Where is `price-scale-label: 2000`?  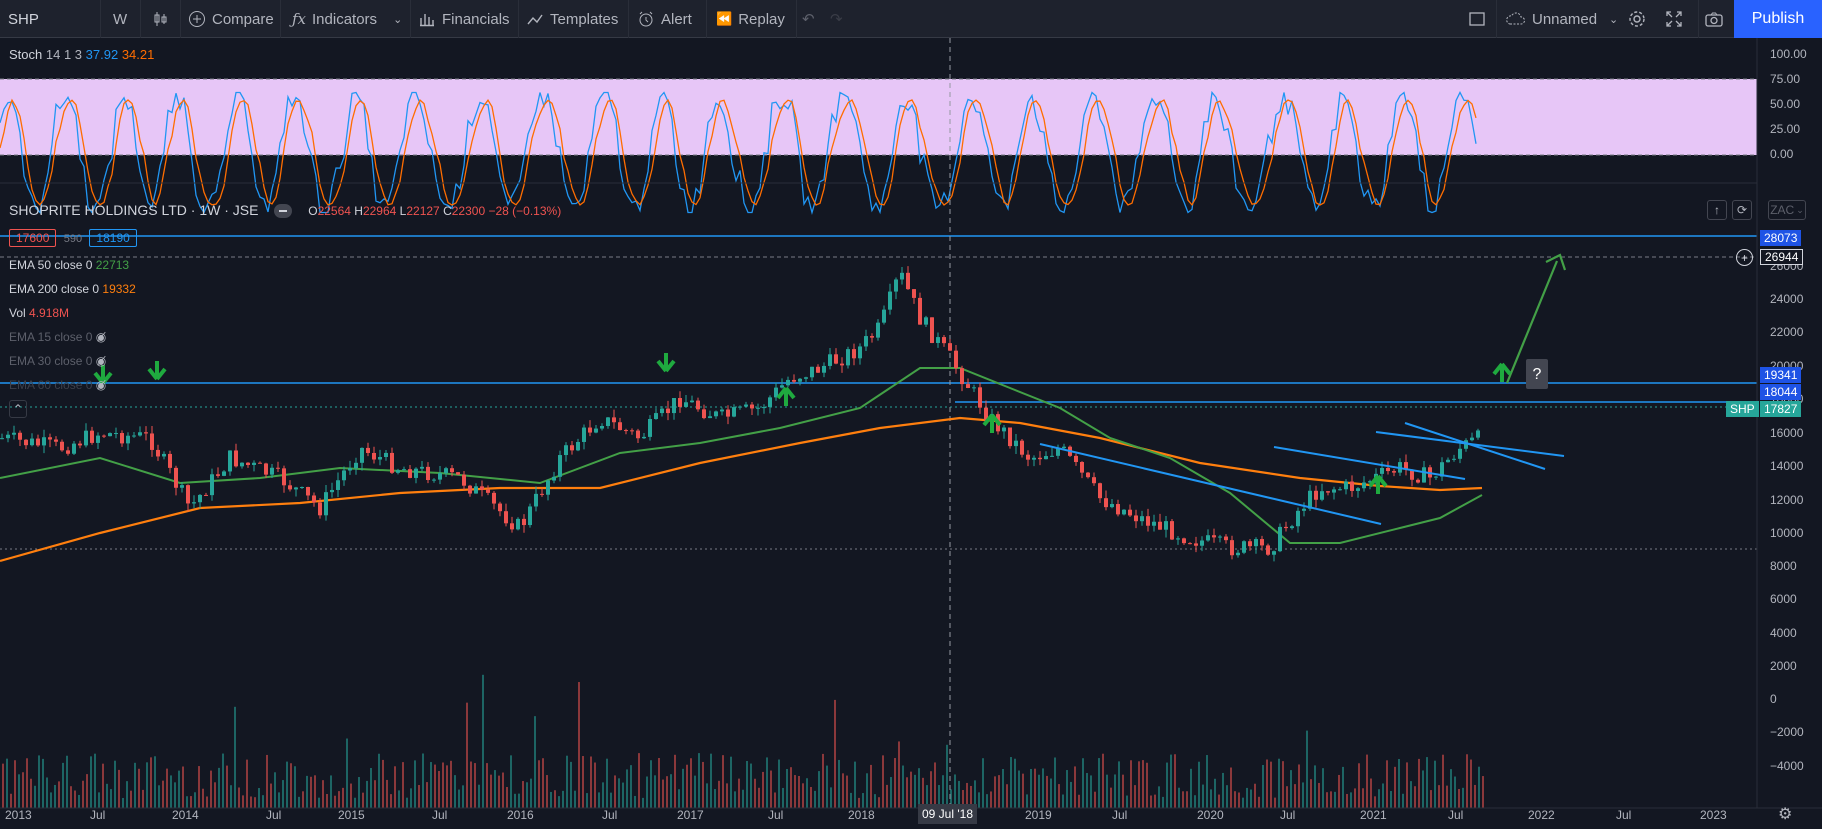 price-scale-label: 2000 is located at coordinates (1783, 666).